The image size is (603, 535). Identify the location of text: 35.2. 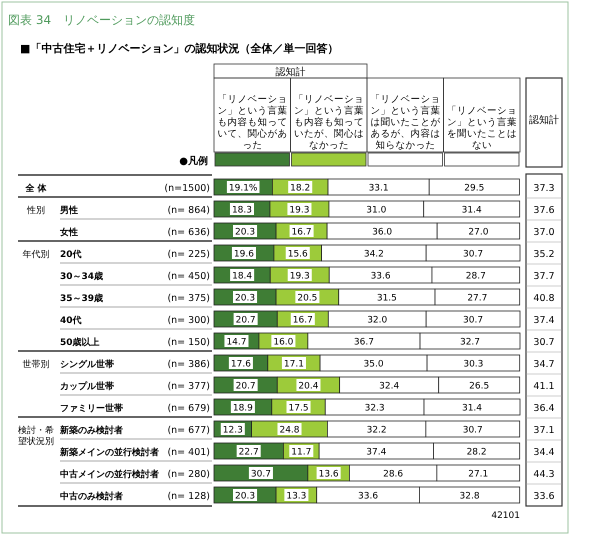
(544, 254).